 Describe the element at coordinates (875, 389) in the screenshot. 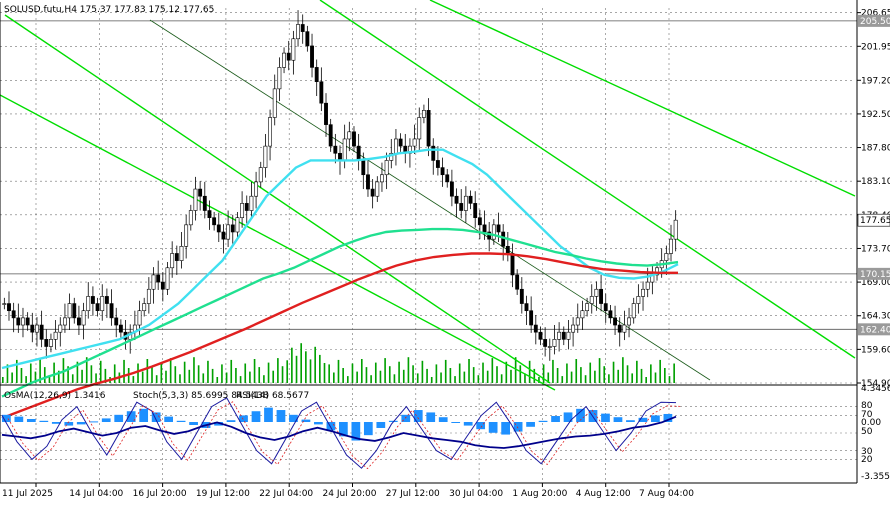

I see `indicator-axis-label: 4.3456` at that location.